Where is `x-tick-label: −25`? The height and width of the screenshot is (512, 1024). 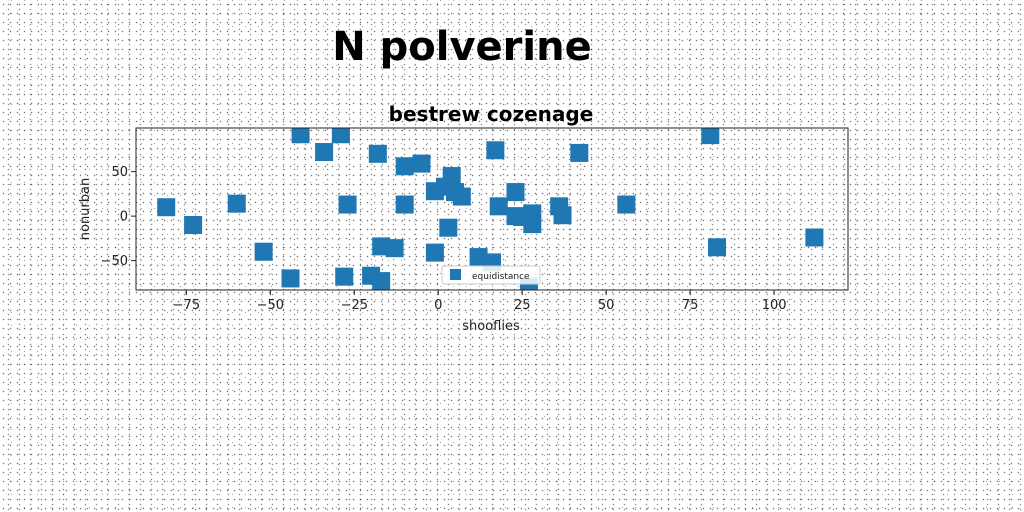
x-tick-label: −25 is located at coordinates (354, 305).